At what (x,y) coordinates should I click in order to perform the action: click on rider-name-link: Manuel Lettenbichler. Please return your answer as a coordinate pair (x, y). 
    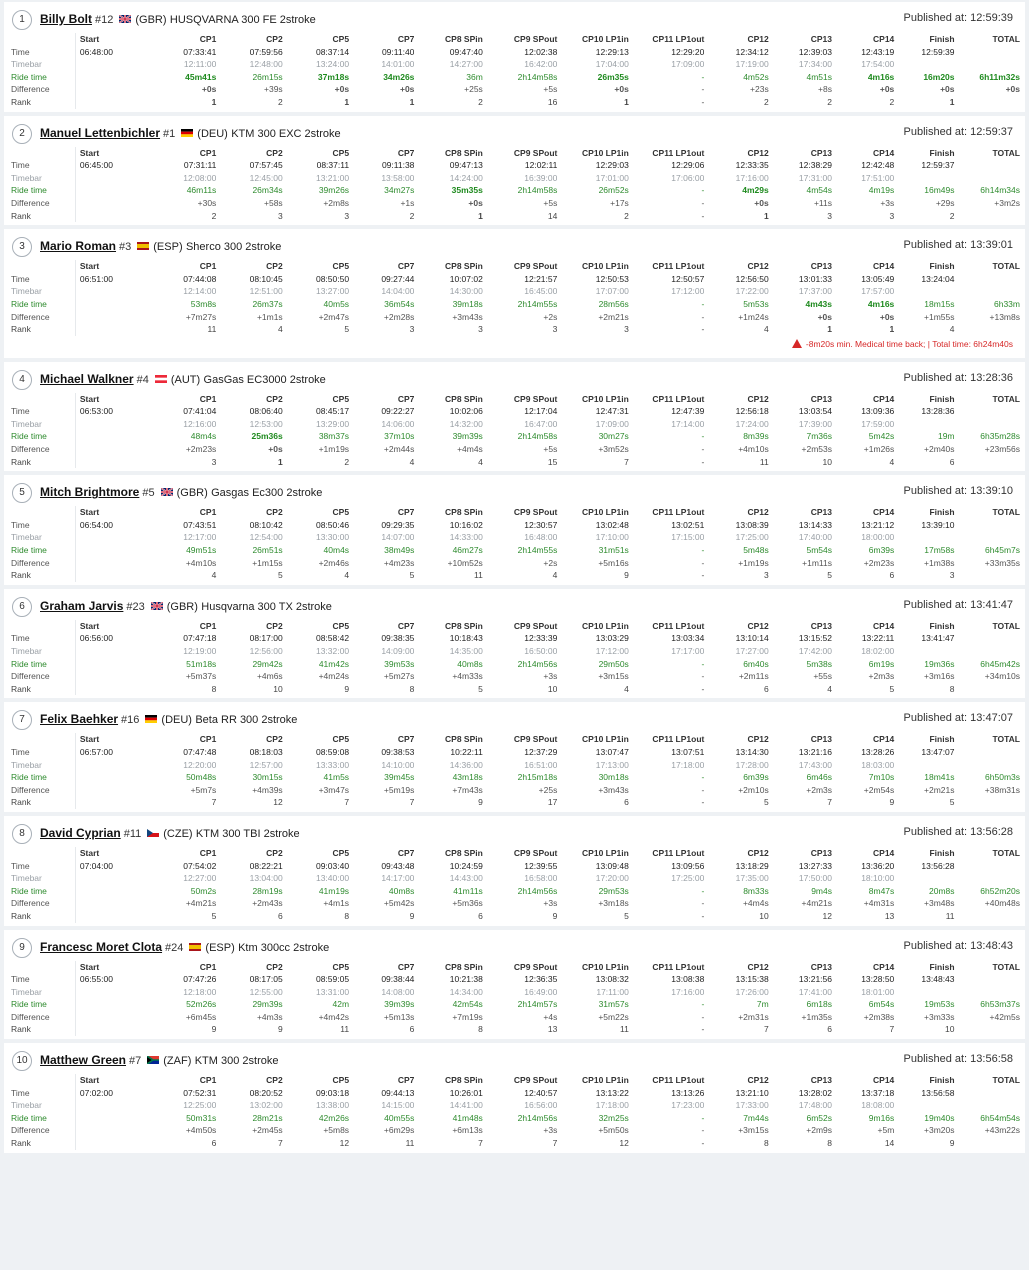
    Looking at the image, I should click on (100, 132).